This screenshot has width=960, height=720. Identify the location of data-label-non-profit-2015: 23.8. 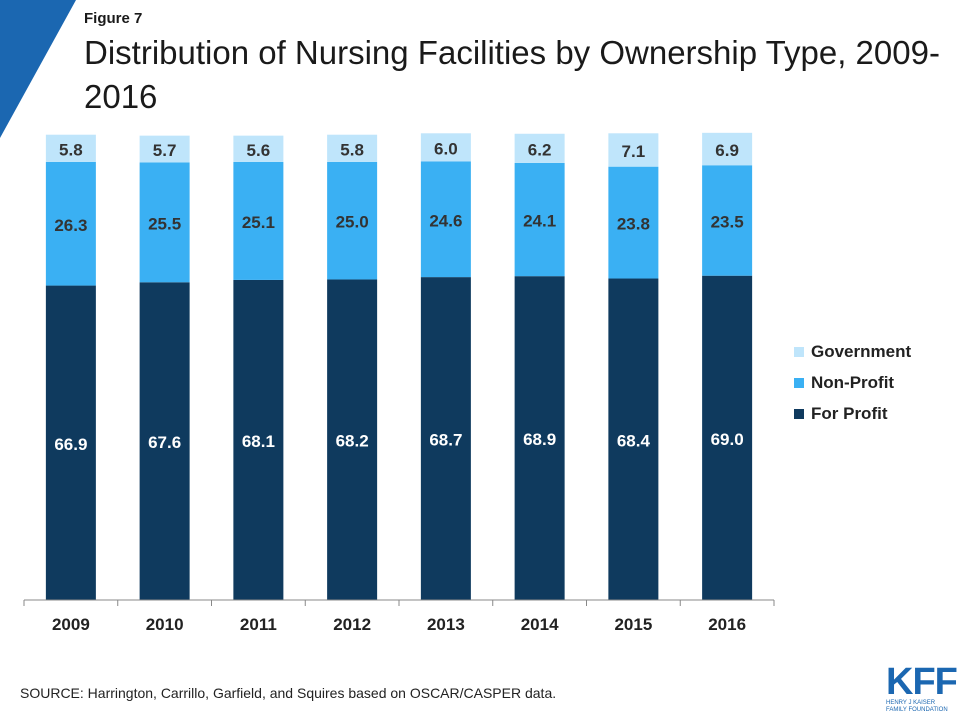
(633, 224).